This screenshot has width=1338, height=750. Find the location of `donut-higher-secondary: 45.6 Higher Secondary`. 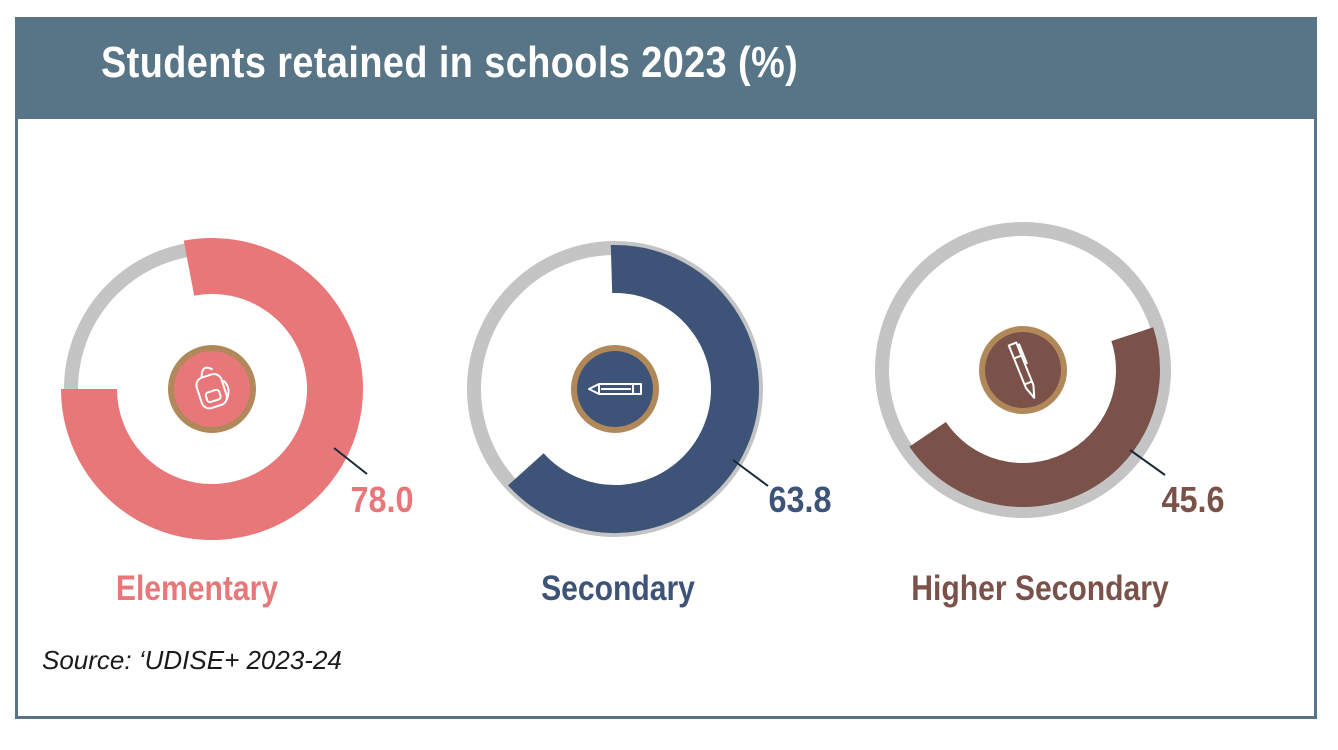

donut-higher-secondary: 45.6 Higher Secondary is located at coordinates (1050, 415).